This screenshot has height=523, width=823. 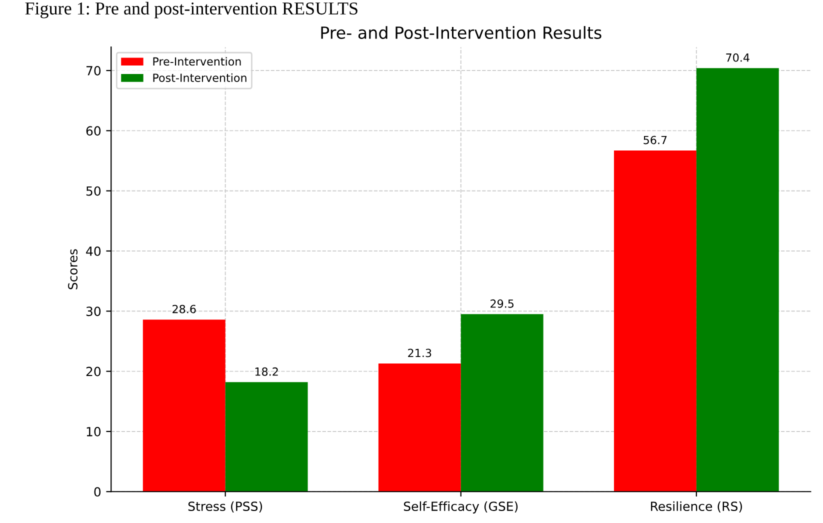 I want to click on y-tick-label: 30, so click(x=93, y=311).